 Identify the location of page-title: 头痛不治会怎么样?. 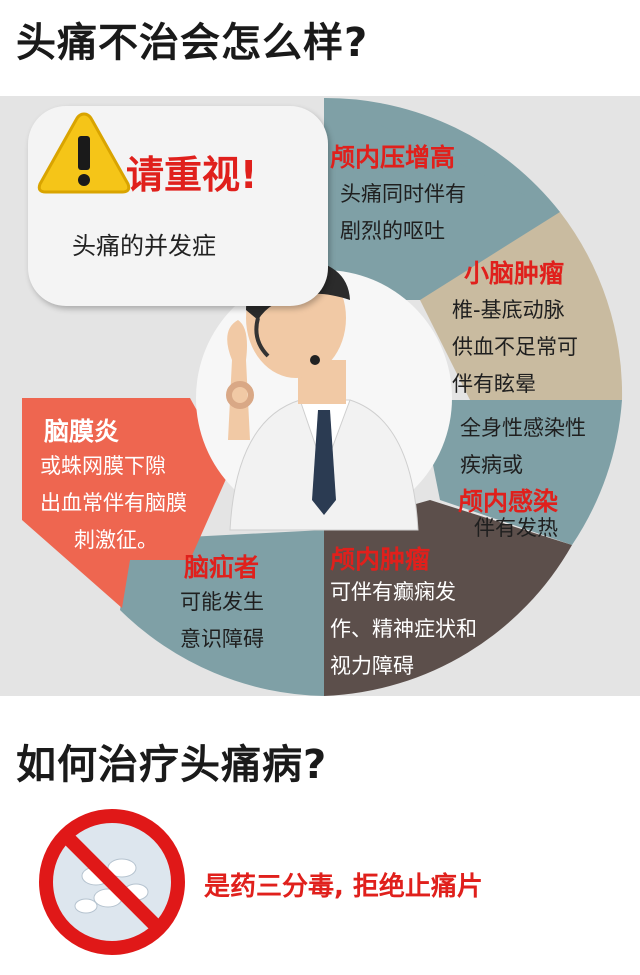
(192, 43).